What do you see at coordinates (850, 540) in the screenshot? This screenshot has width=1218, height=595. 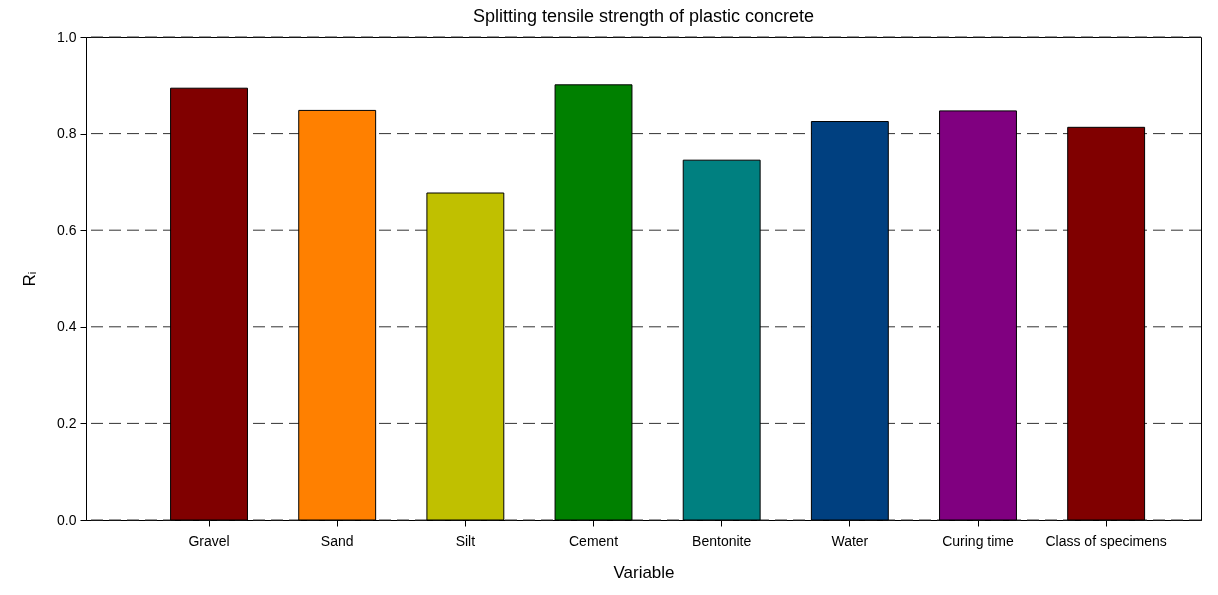 I see `x-tick-label: Water` at bounding box center [850, 540].